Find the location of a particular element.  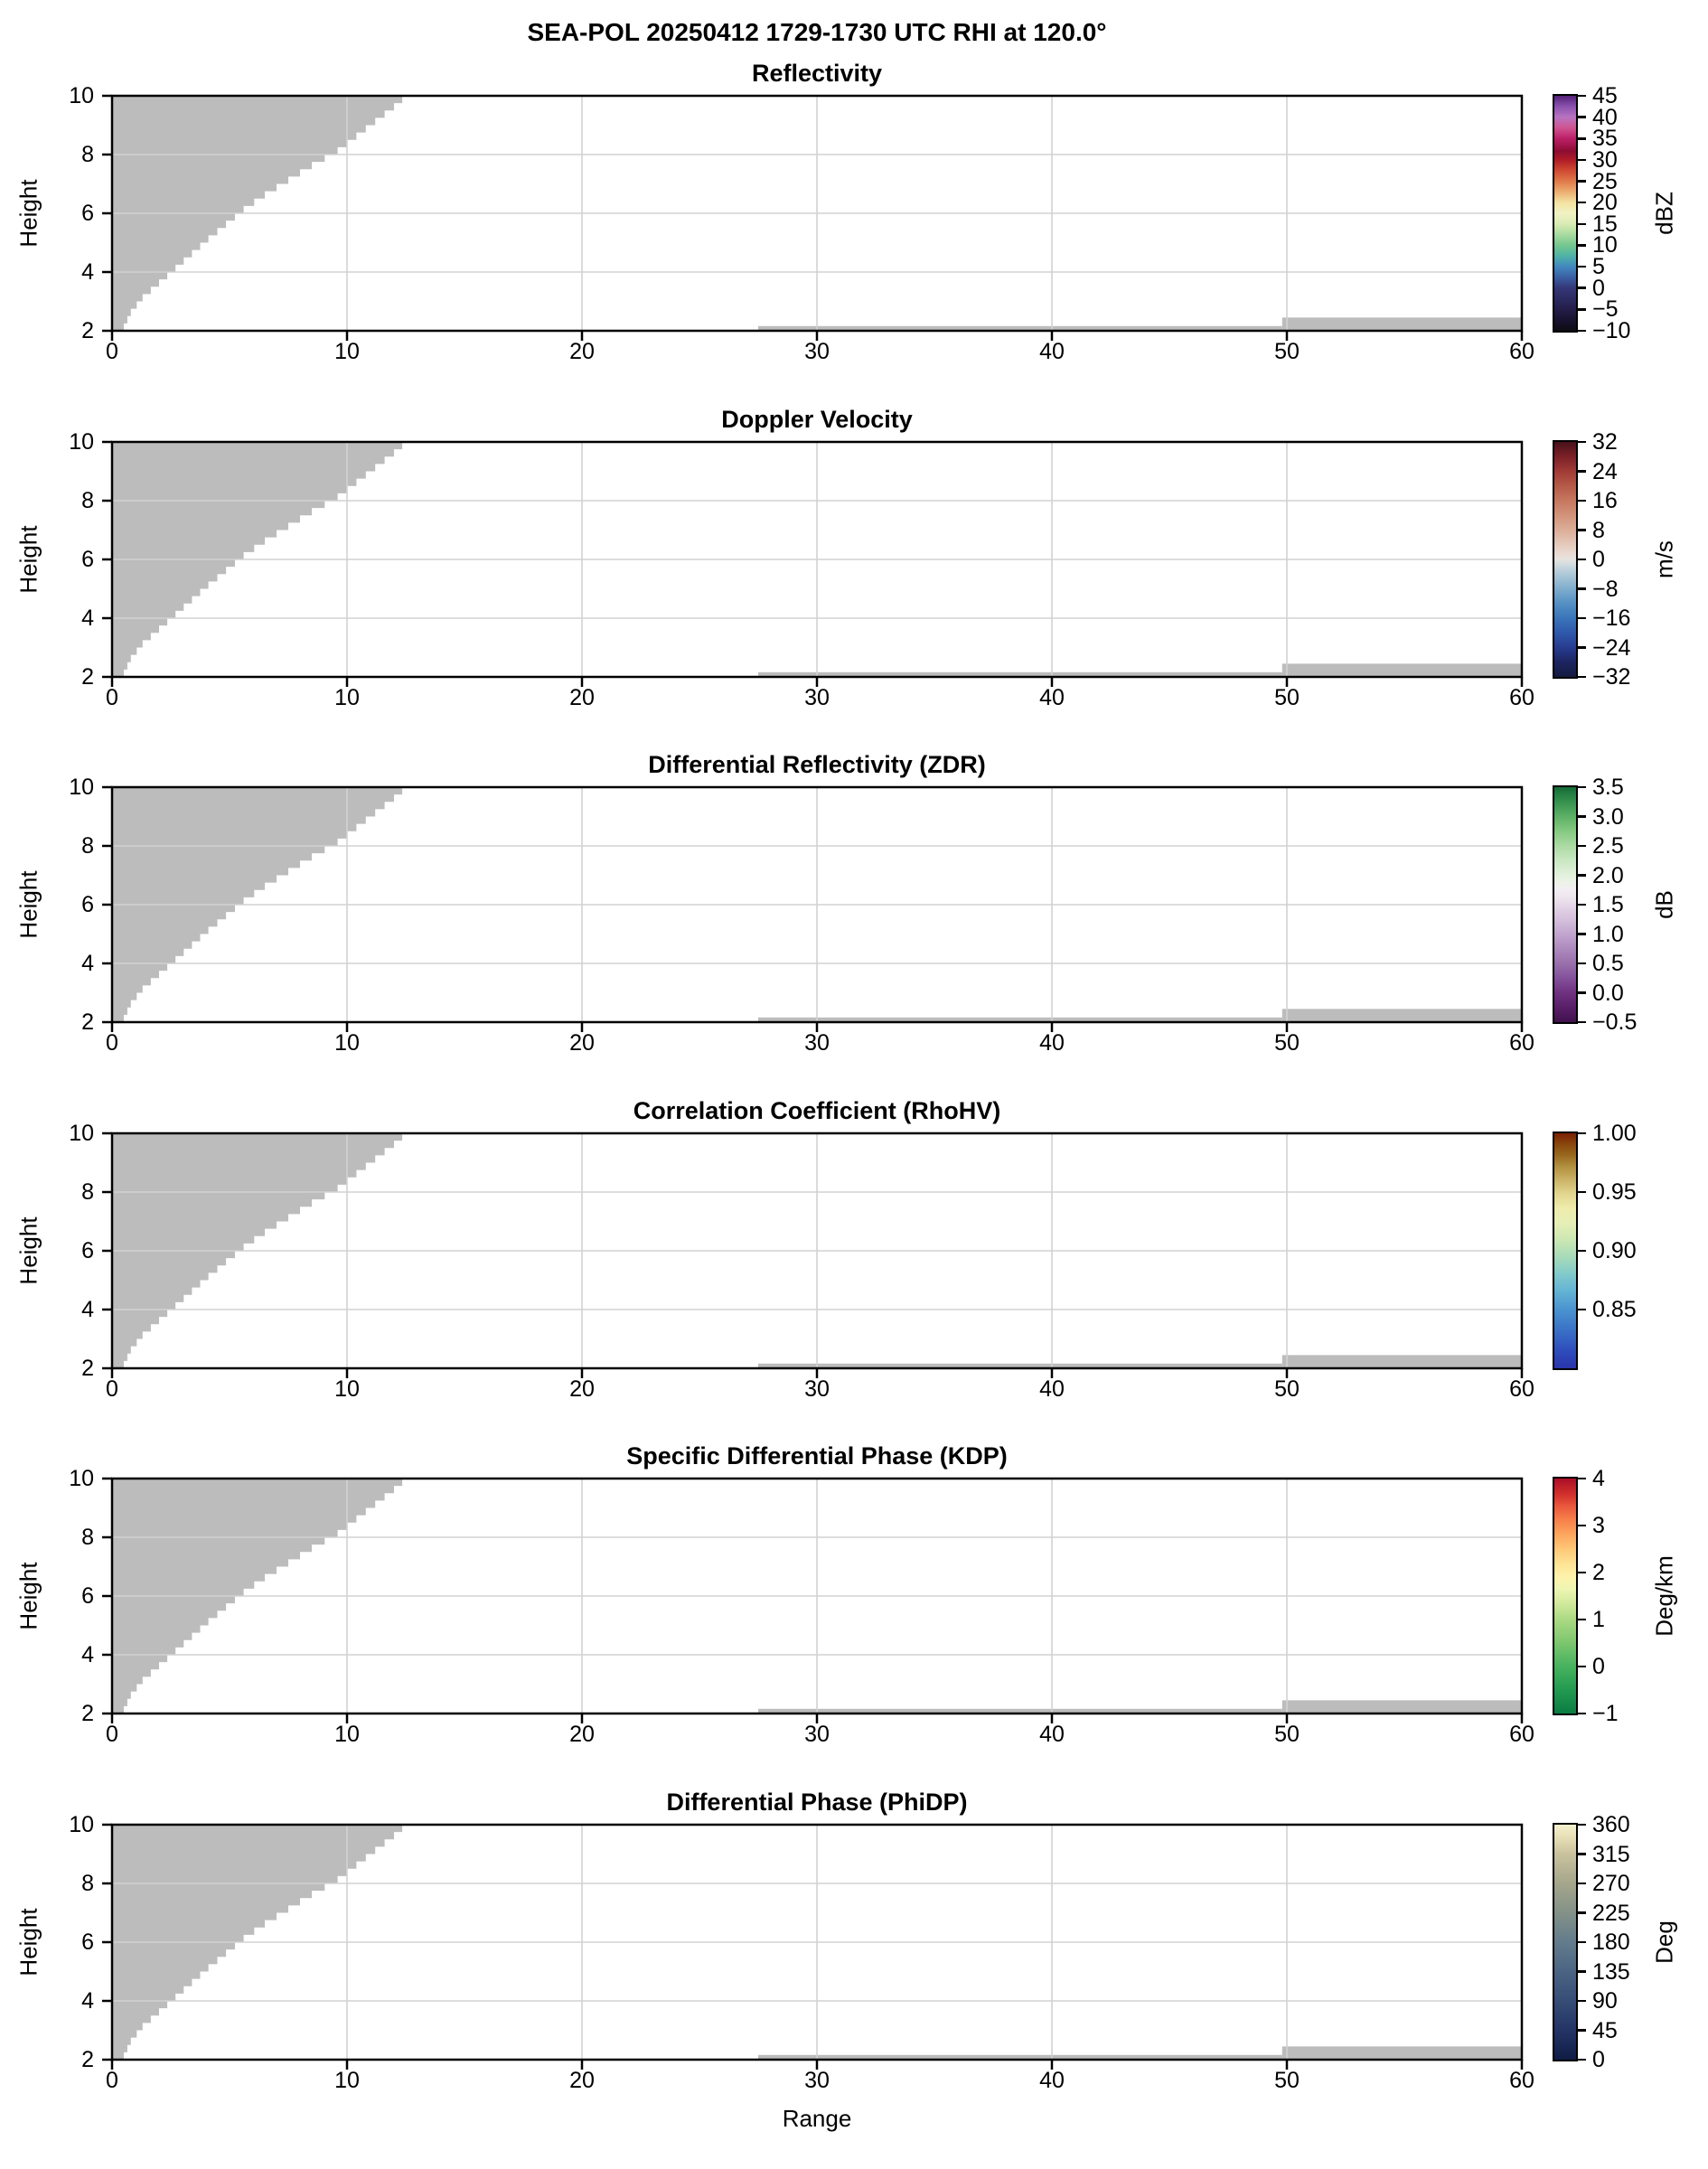

colorbar-tick-label: 0.0 is located at coordinates (1608, 993).